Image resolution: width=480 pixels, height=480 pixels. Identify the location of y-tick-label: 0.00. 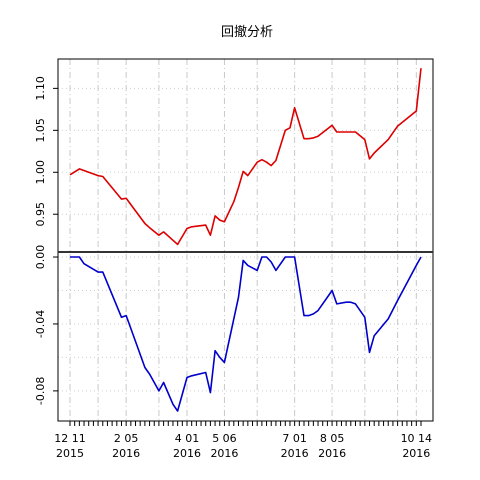
(40, 257).